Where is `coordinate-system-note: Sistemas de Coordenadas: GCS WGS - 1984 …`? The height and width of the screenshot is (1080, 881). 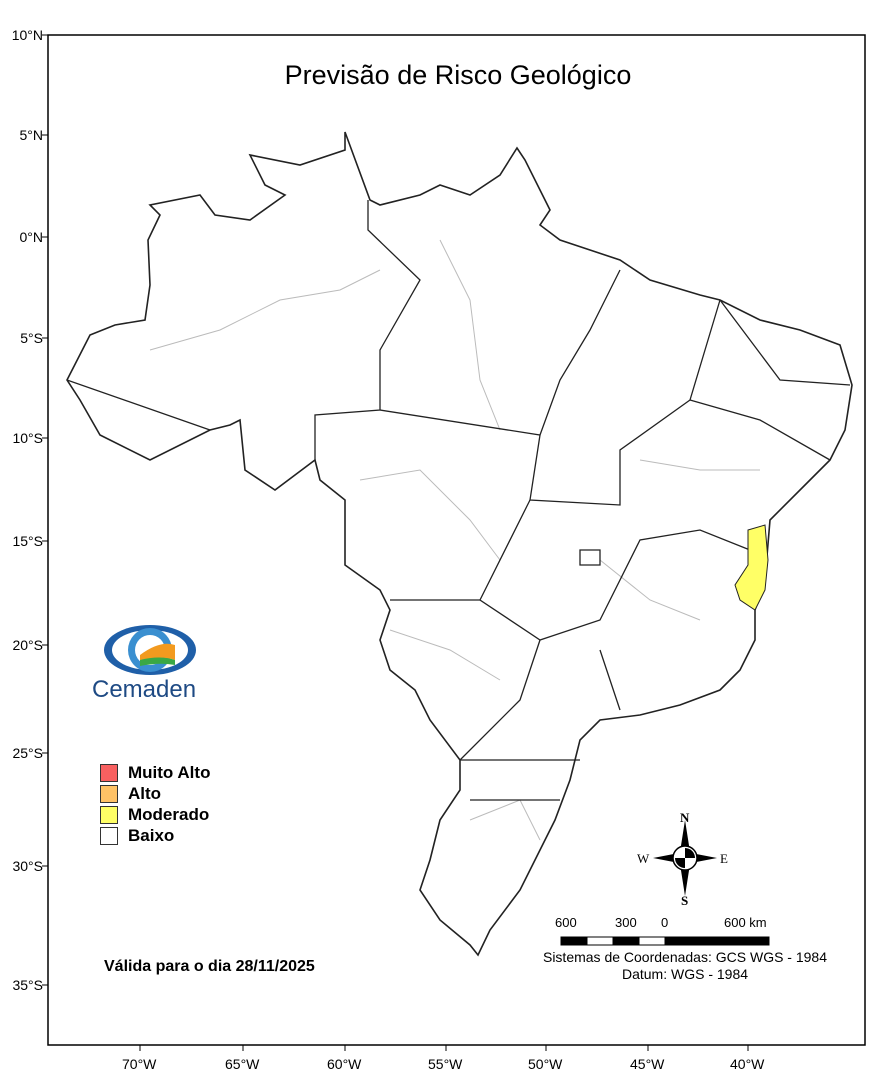 coordinate-system-note: Sistemas de Coordenadas: GCS WGS - 1984 … is located at coordinates (685, 966).